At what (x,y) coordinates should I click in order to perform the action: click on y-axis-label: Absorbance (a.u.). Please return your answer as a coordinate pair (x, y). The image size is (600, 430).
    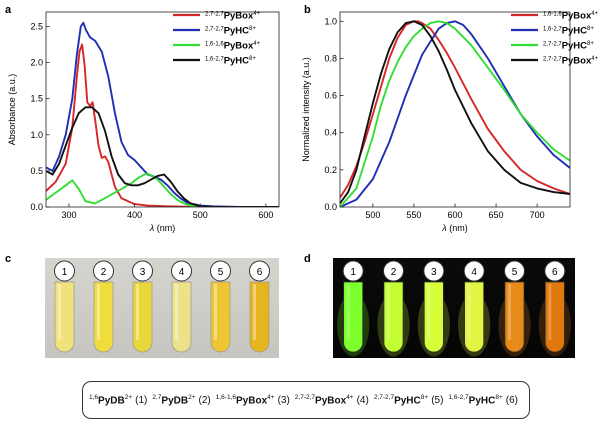
    Looking at the image, I should click on (12, 110).